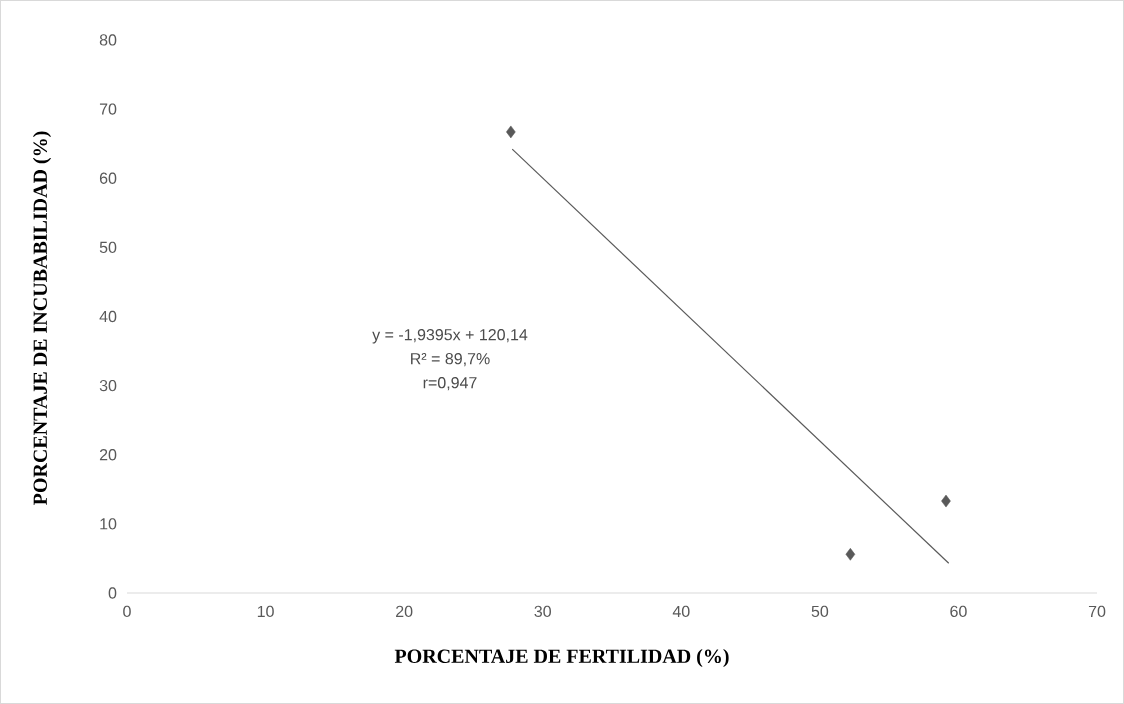 Image resolution: width=1124 pixels, height=704 pixels. I want to click on y-tick-label: 10, so click(108, 524).